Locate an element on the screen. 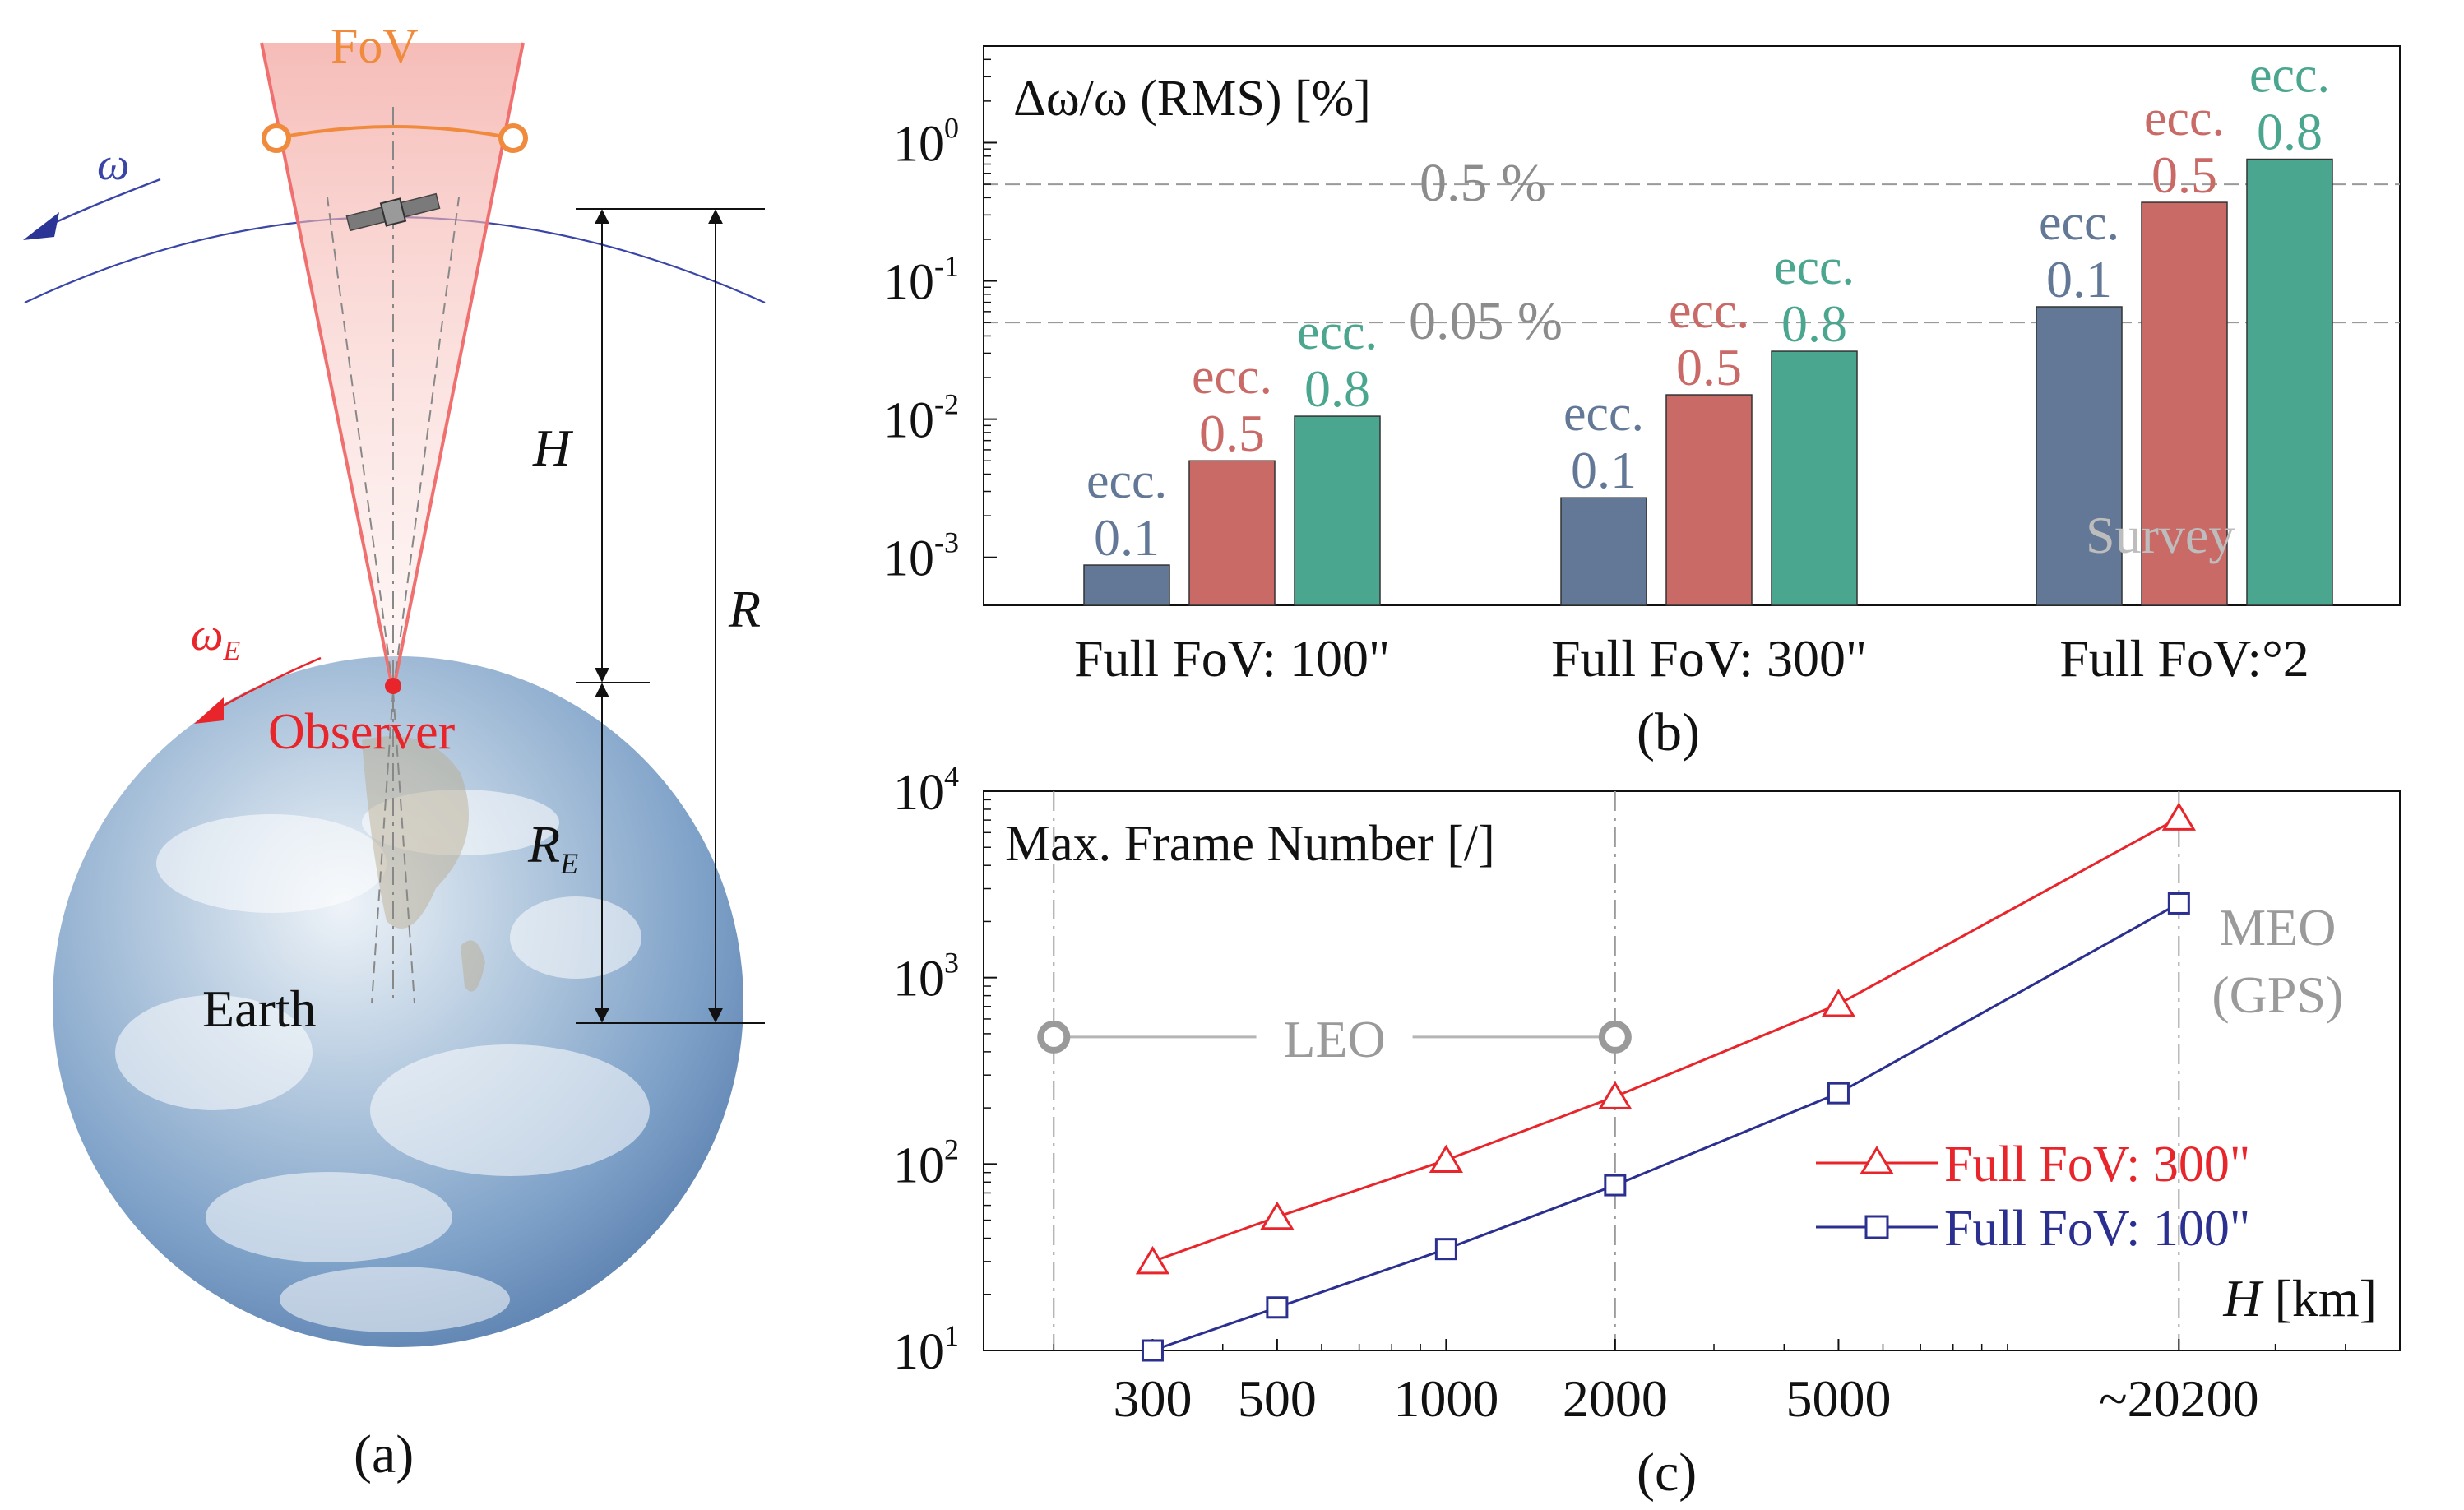  y-tick-exponent: 3 is located at coordinates (951, 963).